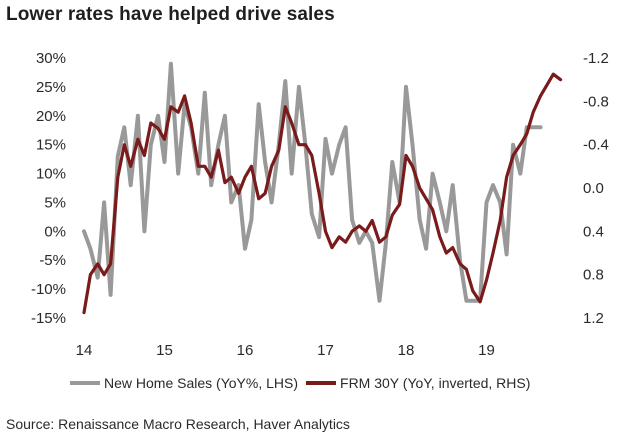 Image resolution: width=640 pixels, height=443 pixels. What do you see at coordinates (201, 383) in the screenshot?
I see `legend-label-new-home-sales: New Home Sales (YoY%, LHS)` at bounding box center [201, 383].